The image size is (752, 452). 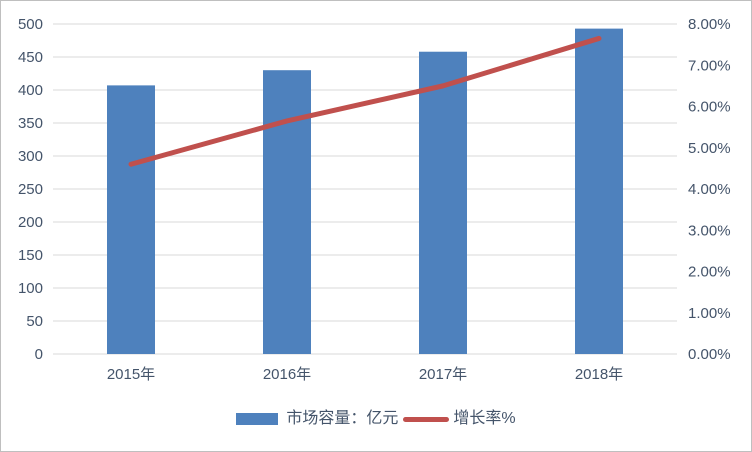 What do you see at coordinates (709, 24) in the screenshot?
I see `right-axis-tick: 8.00%` at bounding box center [709, 24].